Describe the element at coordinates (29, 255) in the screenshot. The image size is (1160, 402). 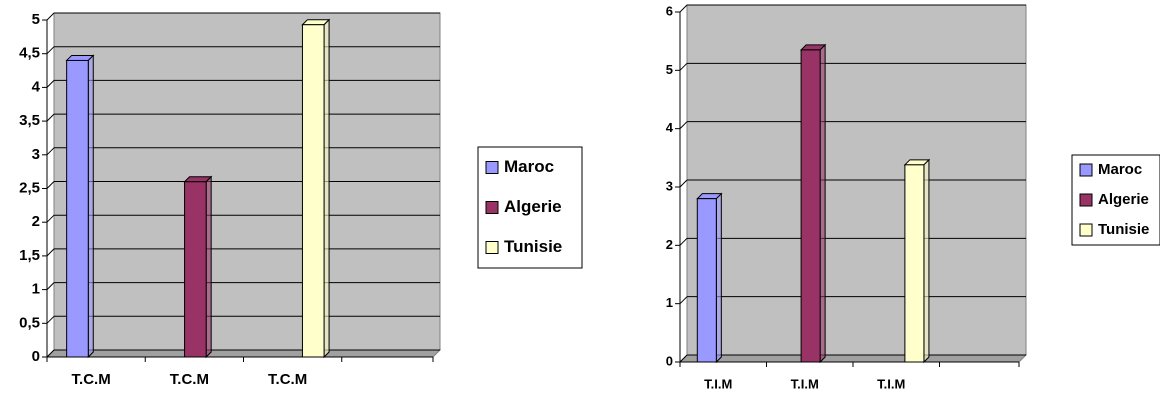
I see `y-tick-label: 1,5` at that location.